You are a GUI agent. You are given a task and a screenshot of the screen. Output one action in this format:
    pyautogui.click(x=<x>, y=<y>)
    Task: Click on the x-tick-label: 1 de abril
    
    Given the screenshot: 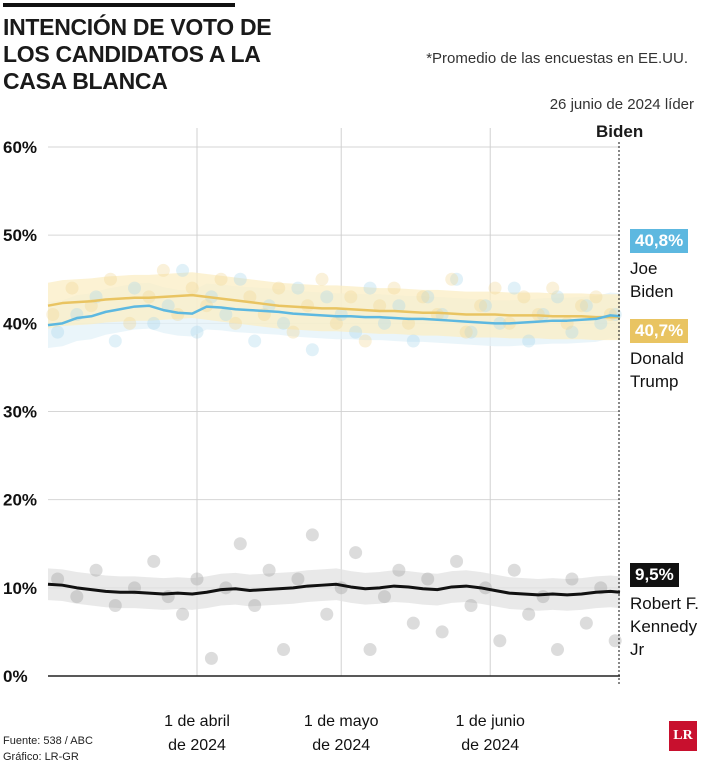 What is the action you would take?
    pyautogui.click(x=197, y=721)
    